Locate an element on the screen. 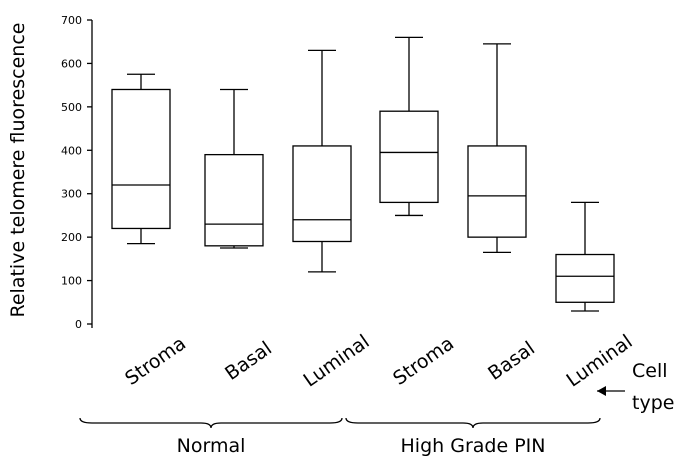  y-tick-label: 200 is located at coordinates (71, 237).